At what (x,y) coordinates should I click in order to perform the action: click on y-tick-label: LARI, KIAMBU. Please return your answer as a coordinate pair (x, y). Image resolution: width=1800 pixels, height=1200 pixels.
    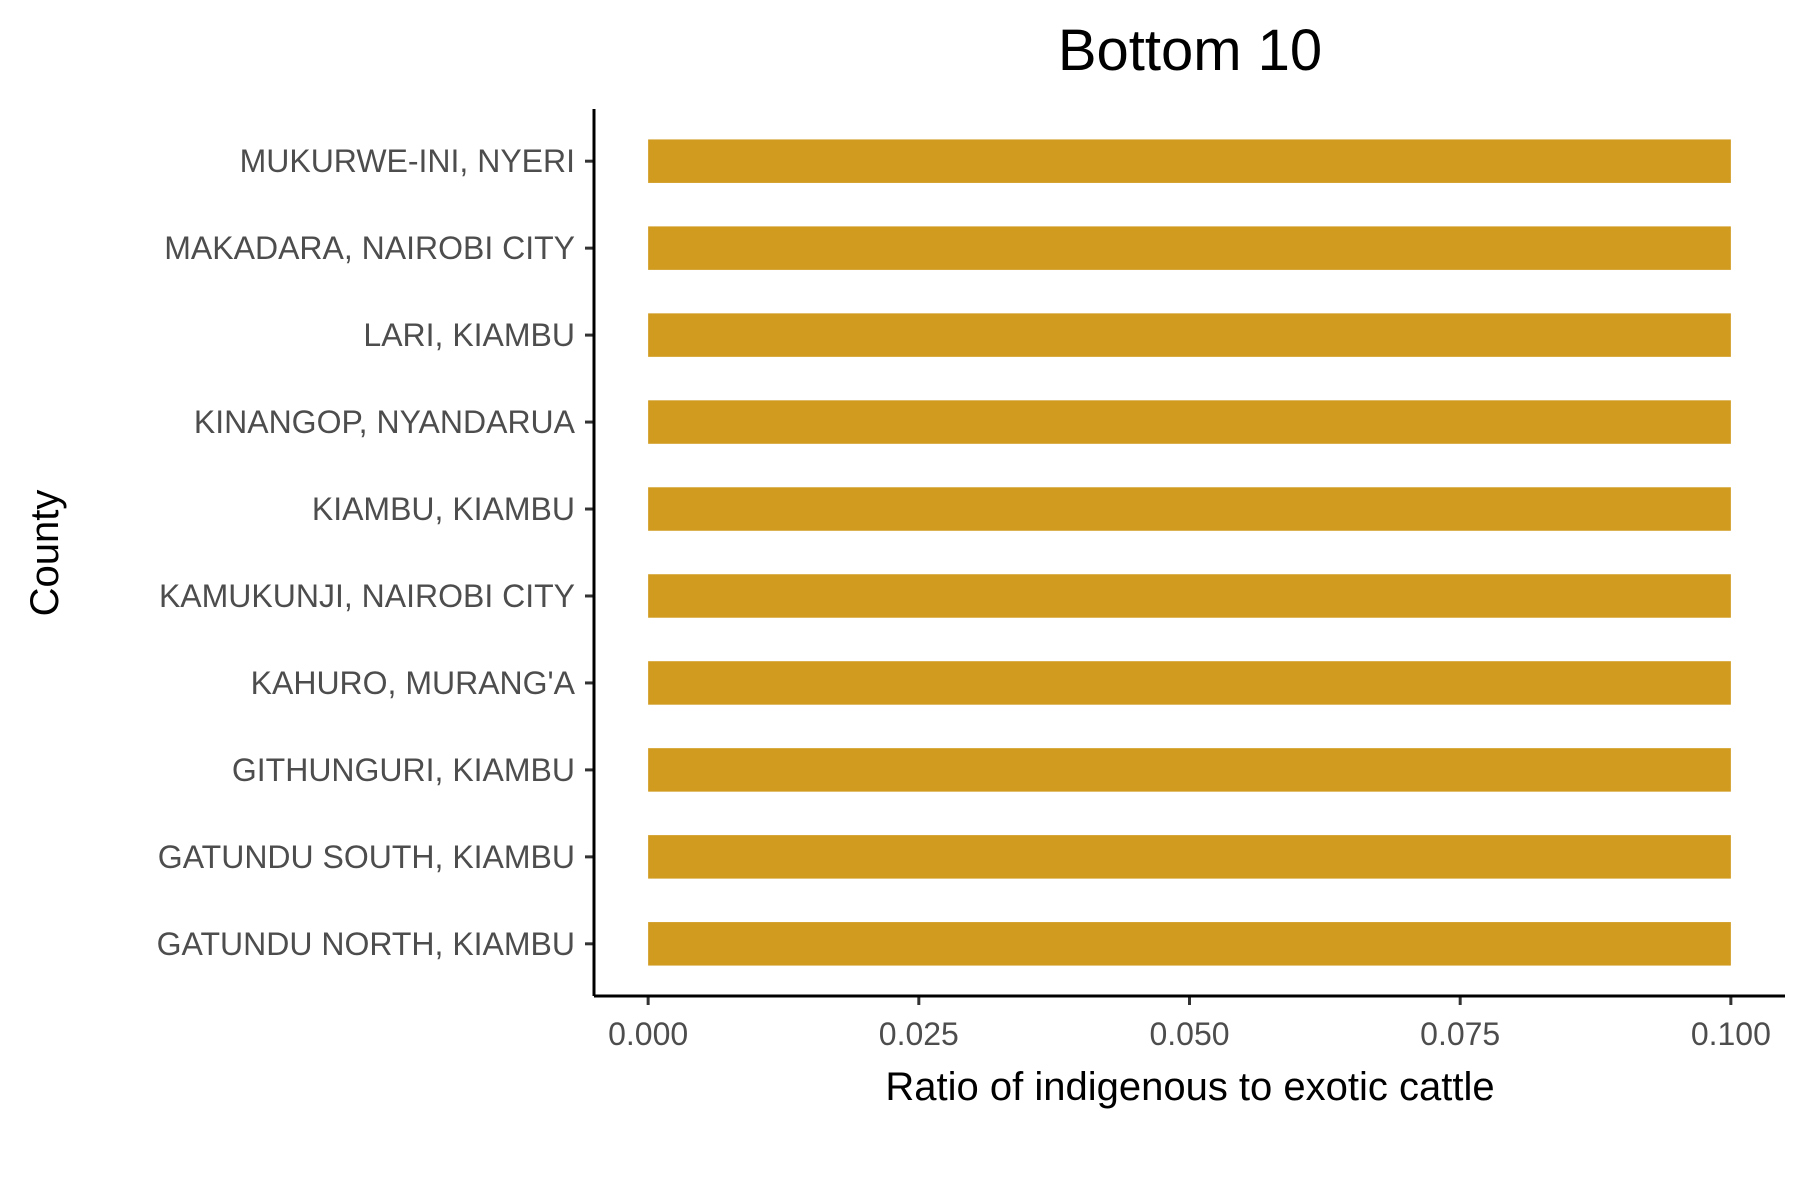
    Looking at the image, I should click on (469, 335).